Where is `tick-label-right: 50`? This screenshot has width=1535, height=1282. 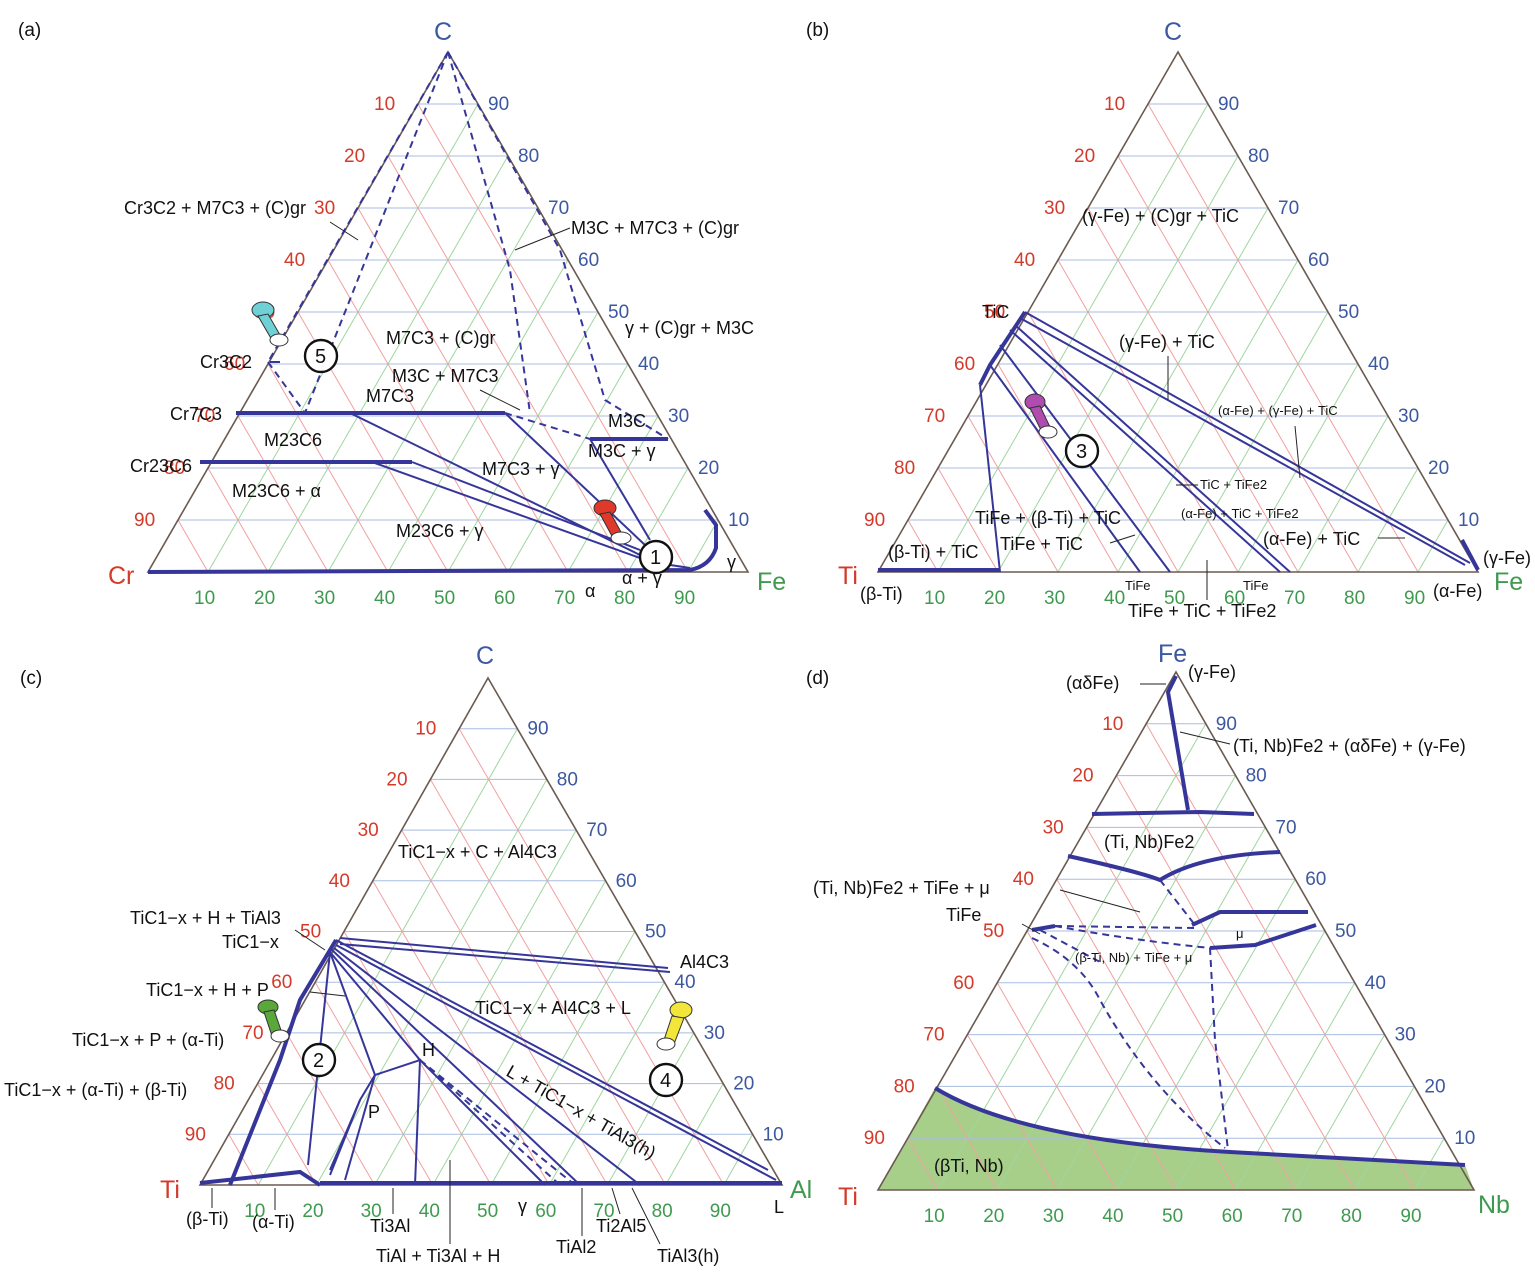
tick-label-right: 50 is located at coordinates (1348, 312).